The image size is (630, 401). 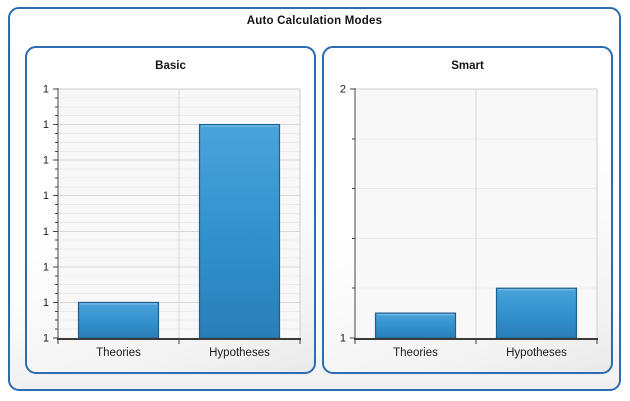 What do you see at coordinates (467, 66) in the screenshot?
I see `smart-chart-title: Smart` at bounding box center [467, 66].